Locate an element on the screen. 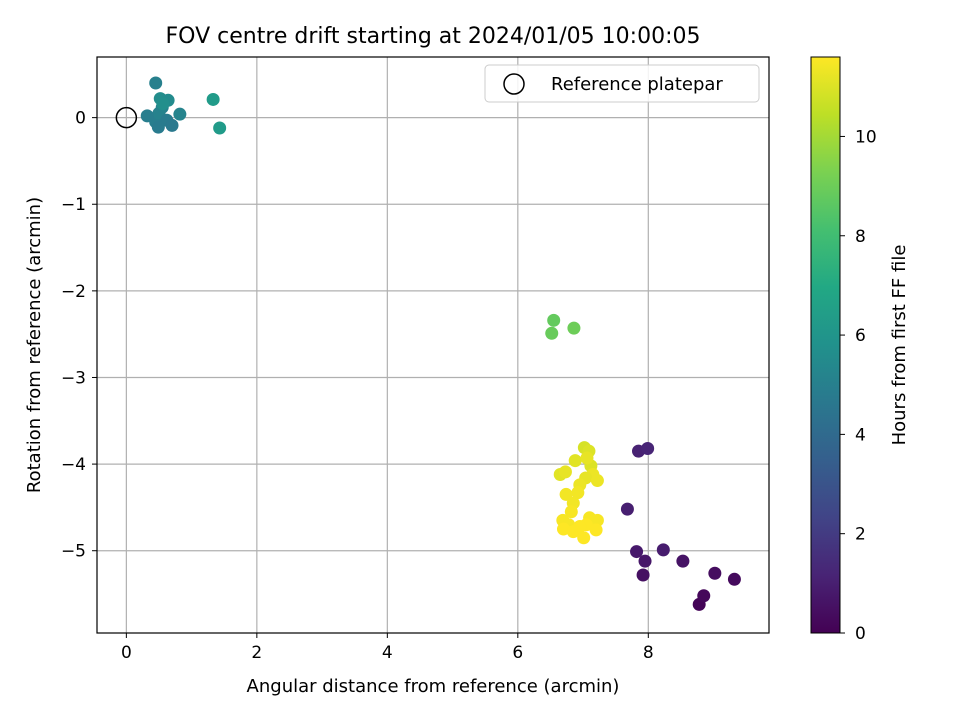 The height and width of the screenshot is (720, 960). y-axis-ticks: 0 −1 −2 −3 −4 −5 is located at coordinates (79, 335).